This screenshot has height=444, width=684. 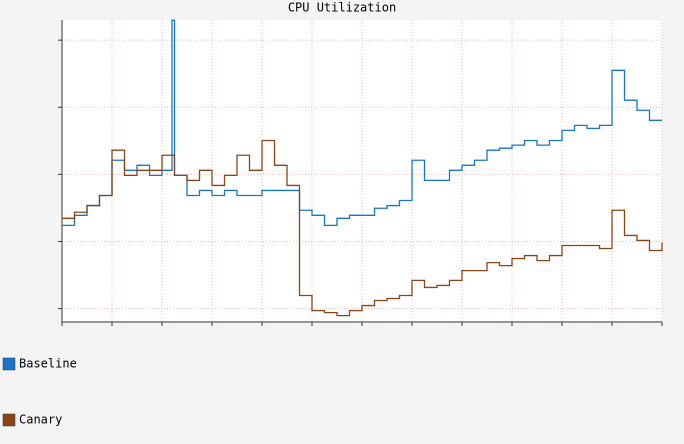 I want to click on legend-label: Baseline, so click(x=48, y=364).